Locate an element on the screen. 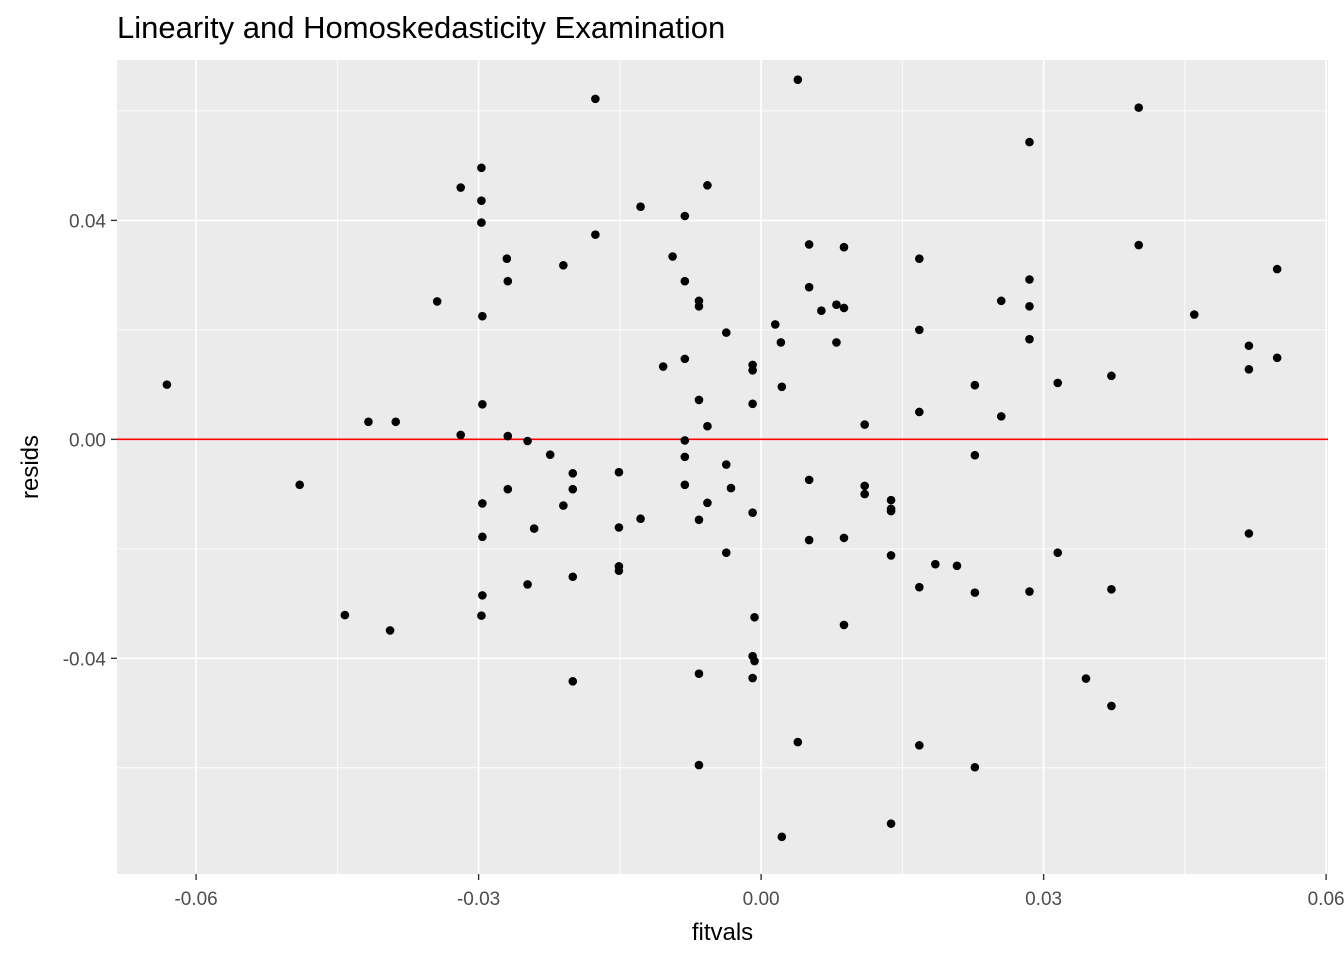  x-axis-title: fitvals is located at coordinates (722, 932).